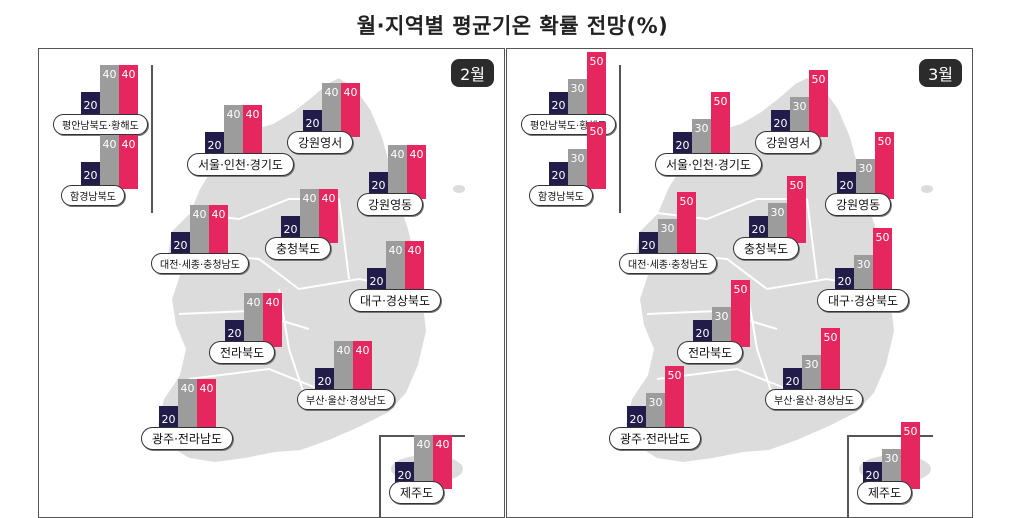 Image resolution: width=1025 pixels, height=518 pixels. What do you see at coordinates (655, 438) in the screenshot?
I see `region-label: 광주·전라남도` at bounding box center [655, 438].